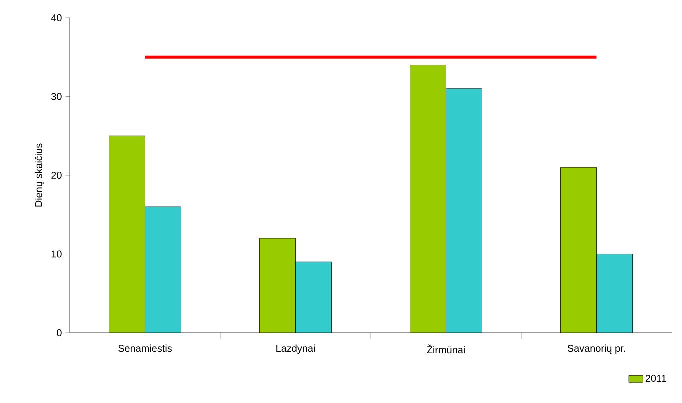  Describe the element at coordinates (57, 96) in the screenshot. I see `y-tick-label: 30` at that location.